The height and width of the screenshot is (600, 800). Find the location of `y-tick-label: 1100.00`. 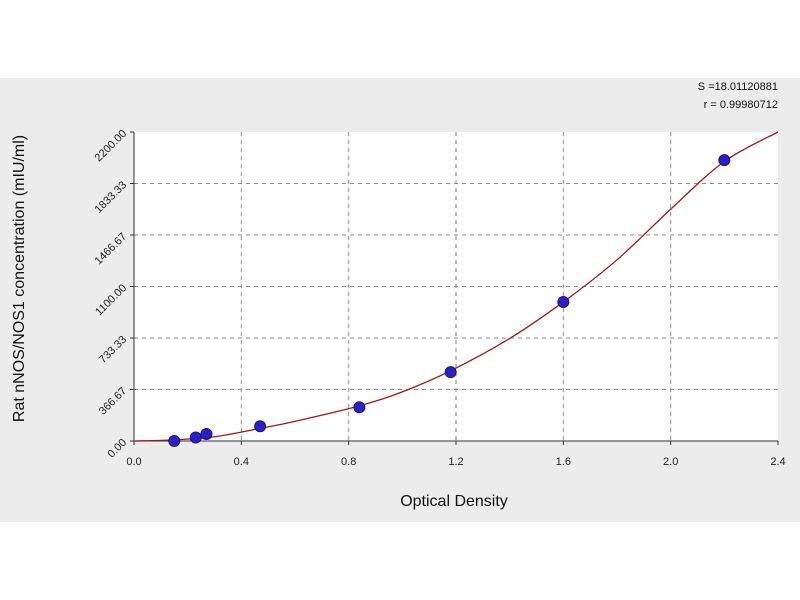

y-tick-label: 1100.00 is located at coordinates (111, 300).